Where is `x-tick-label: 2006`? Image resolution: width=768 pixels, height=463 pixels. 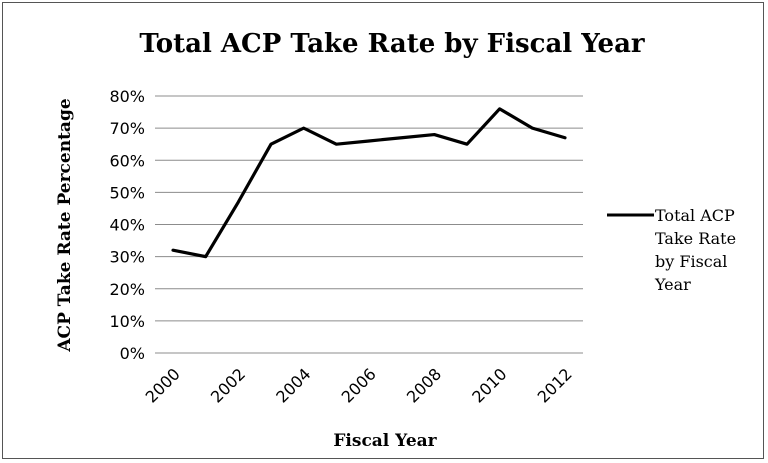 x-tick-label: 2006 is located at coordinates (359, 385).